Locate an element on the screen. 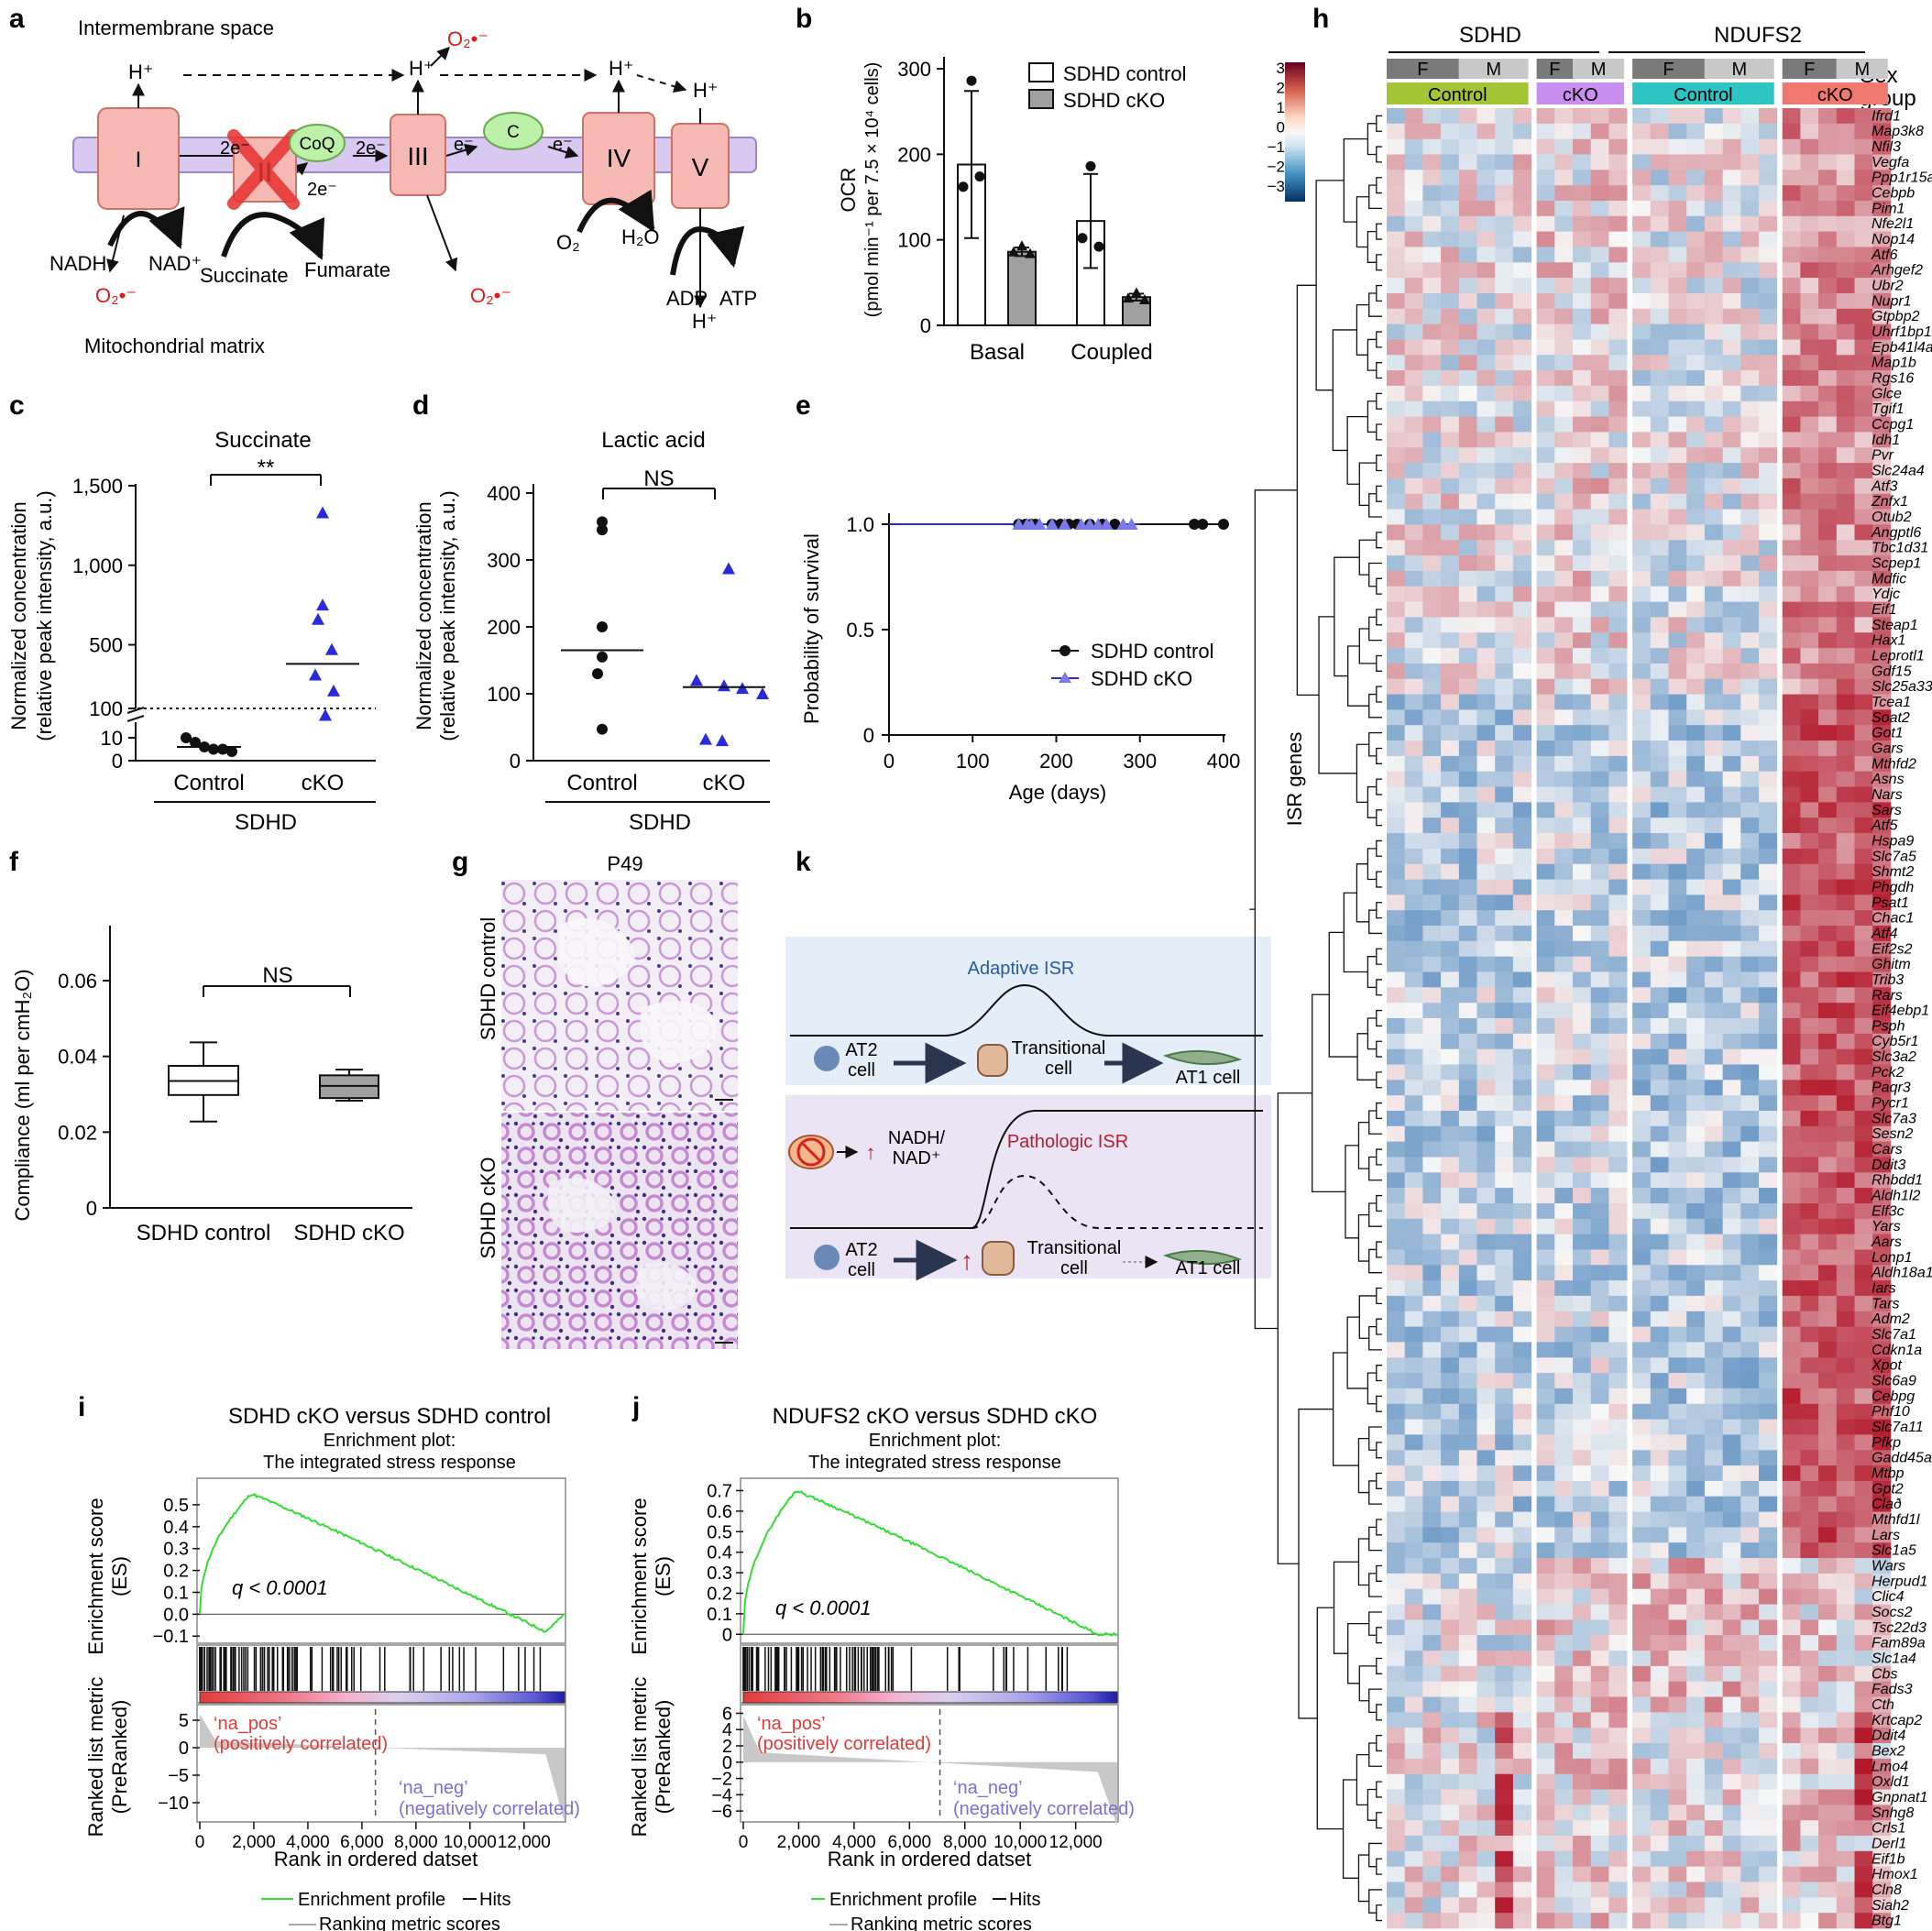 This screenshot has height=1931, width=1932. panel-label: e is located at coordinates (803, 405).